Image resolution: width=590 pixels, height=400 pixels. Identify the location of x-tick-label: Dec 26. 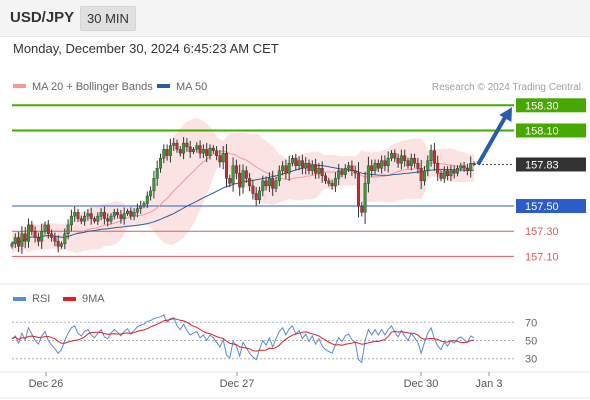
(46, 384).